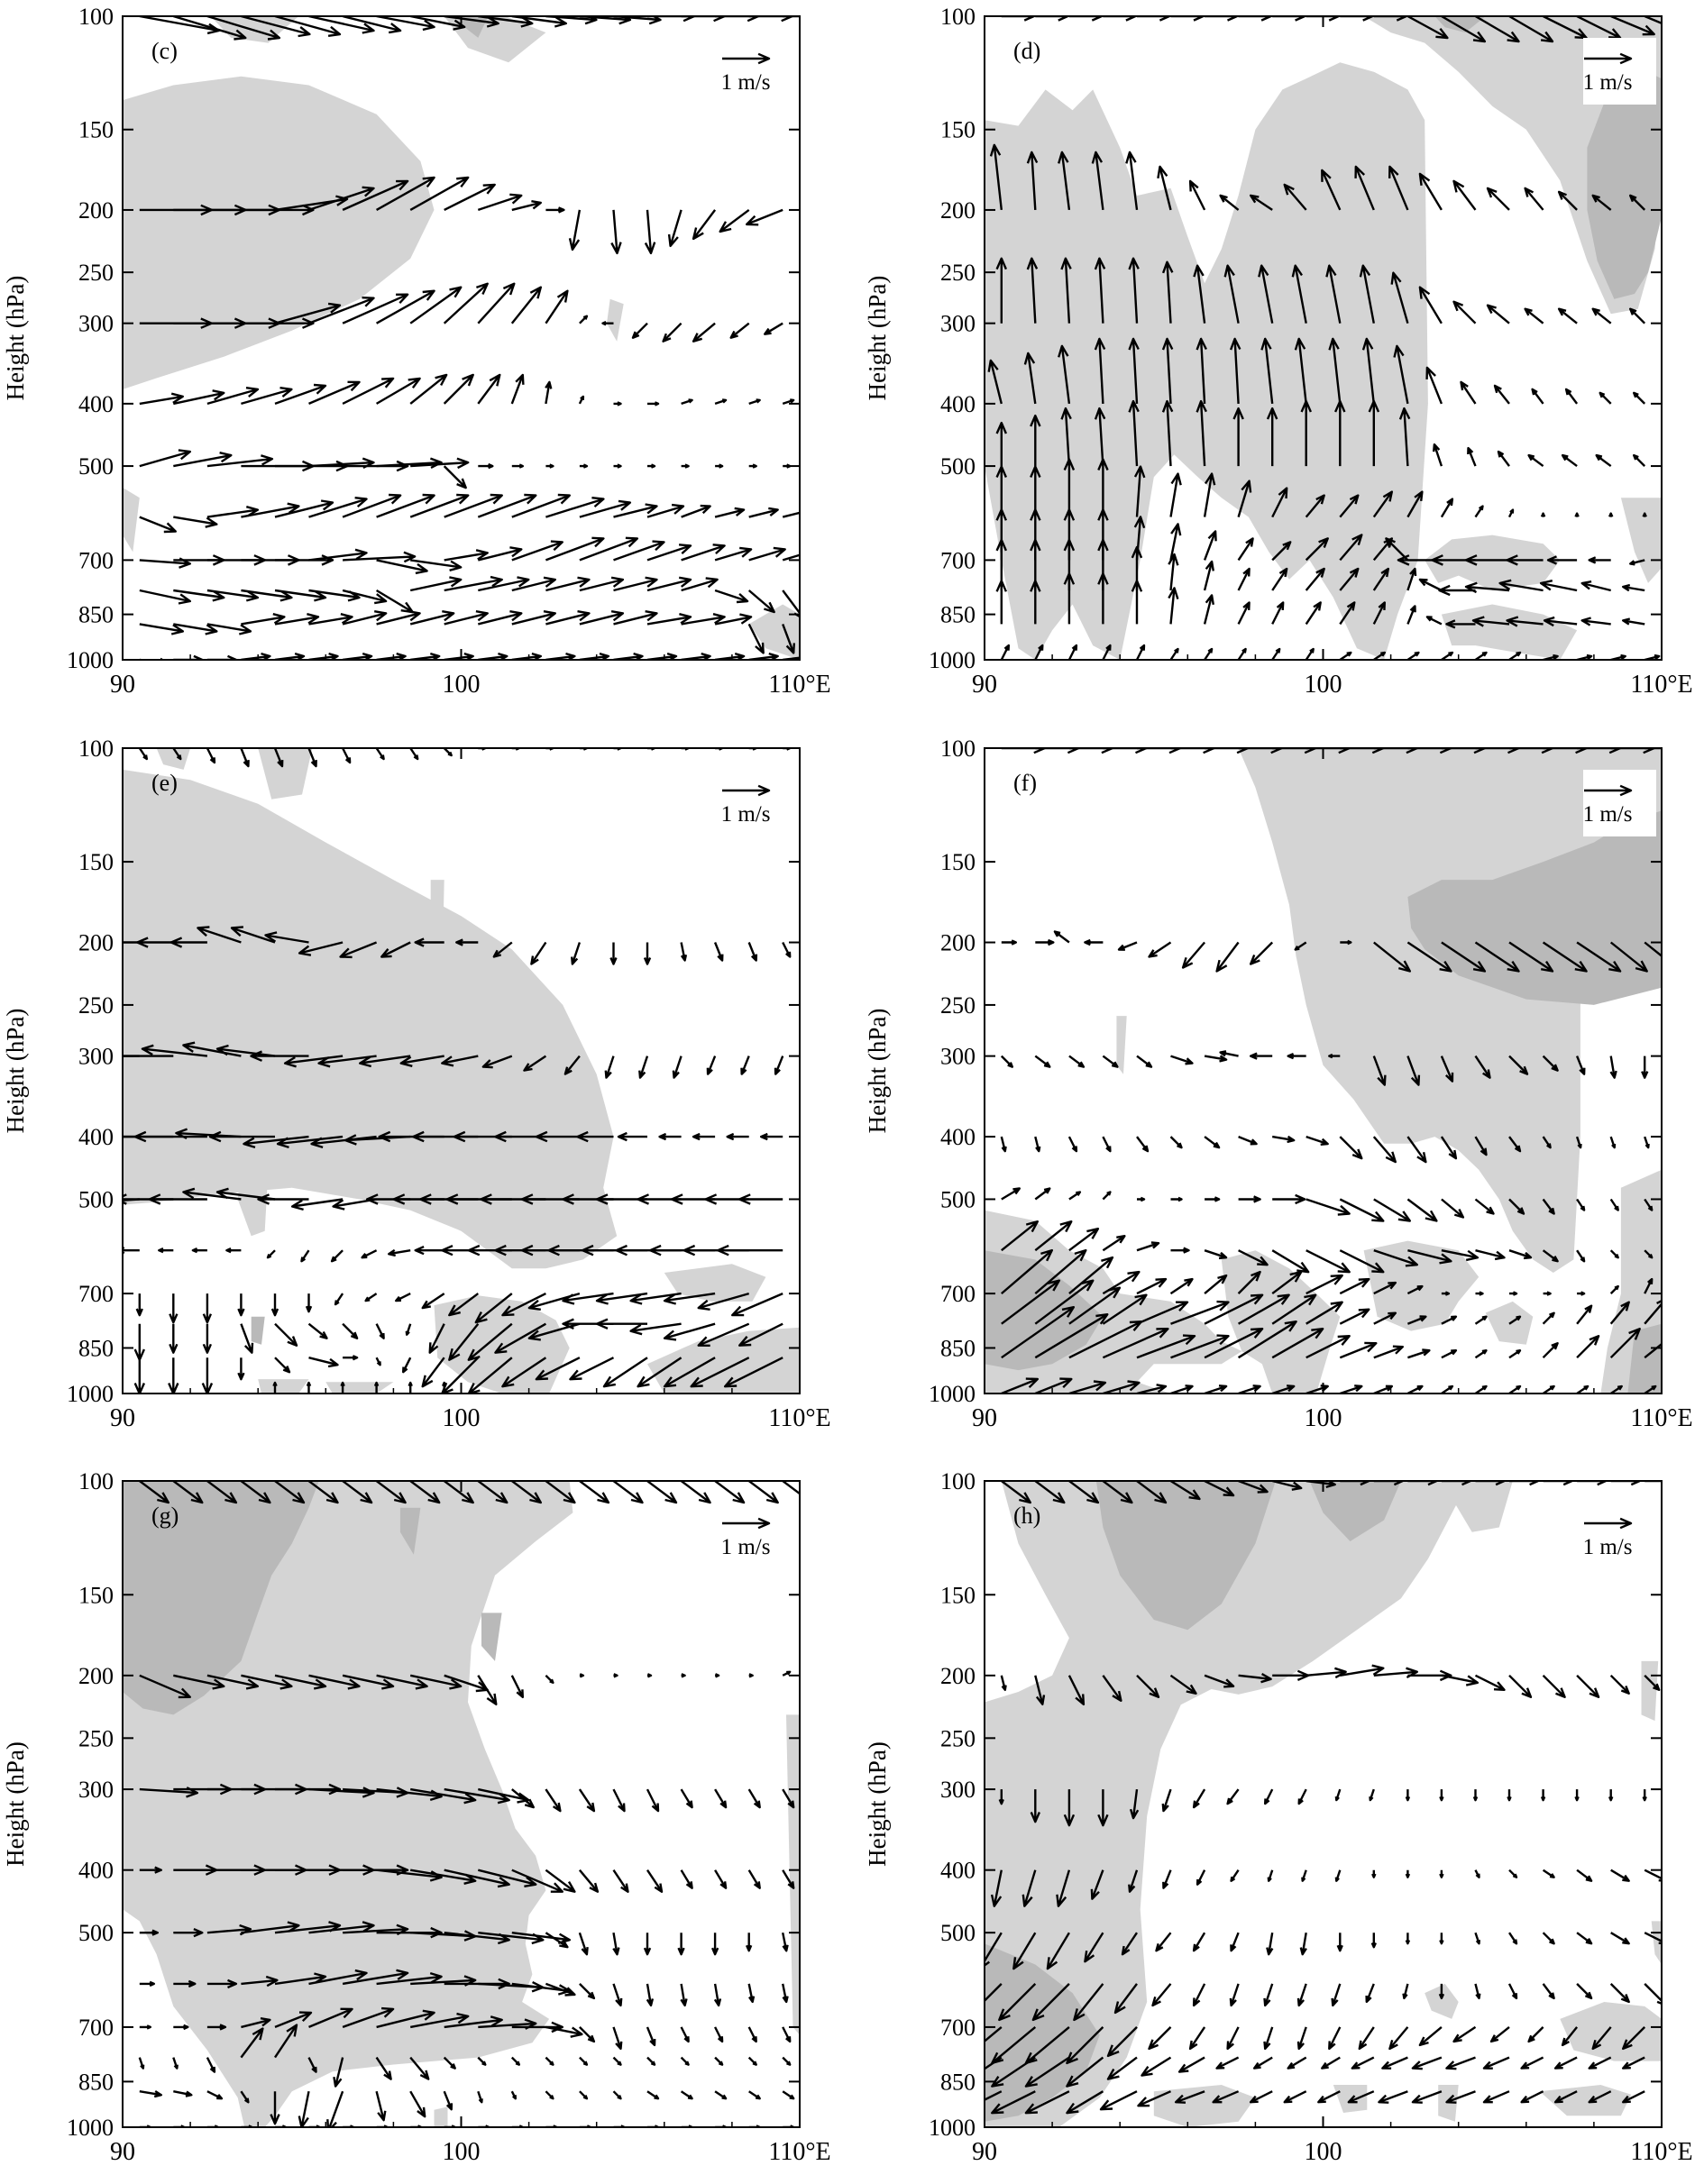 The image size is (1704, 2184). Describe the element at coordinates (958, 467) in the screenshot. I see `y-tick-label: 500` at that location.